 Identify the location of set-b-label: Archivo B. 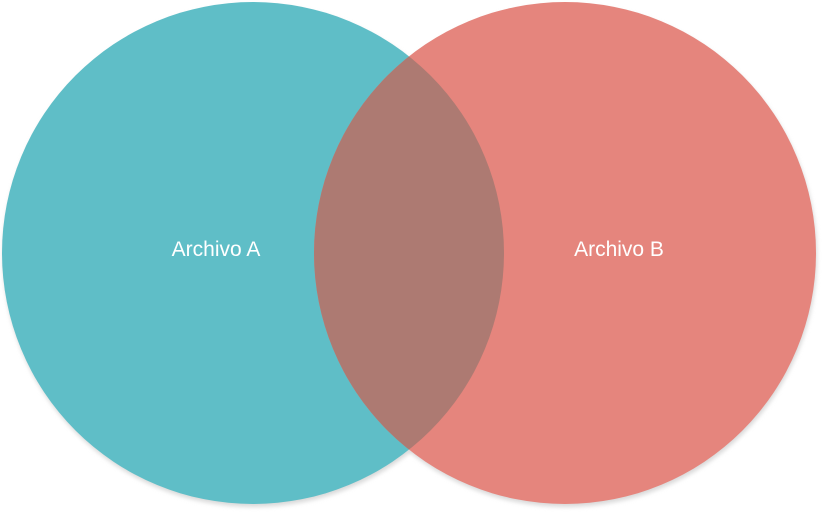
(619, 249).